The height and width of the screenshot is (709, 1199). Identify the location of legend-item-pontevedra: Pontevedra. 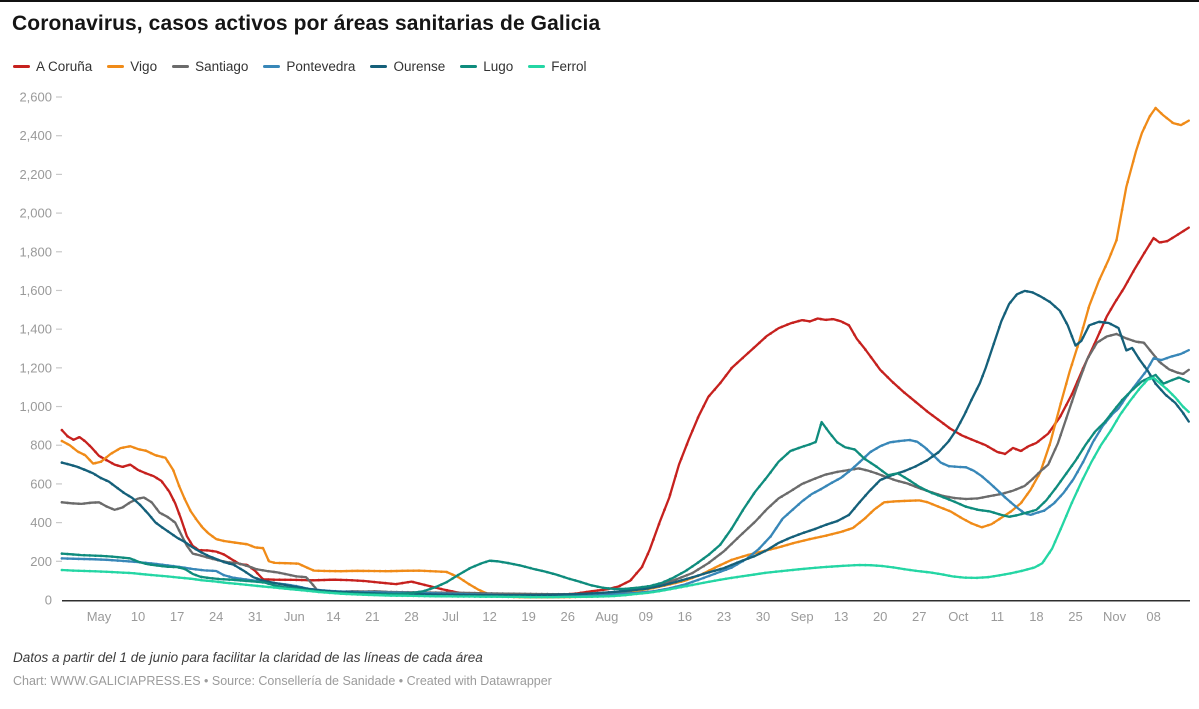
(309, 66).